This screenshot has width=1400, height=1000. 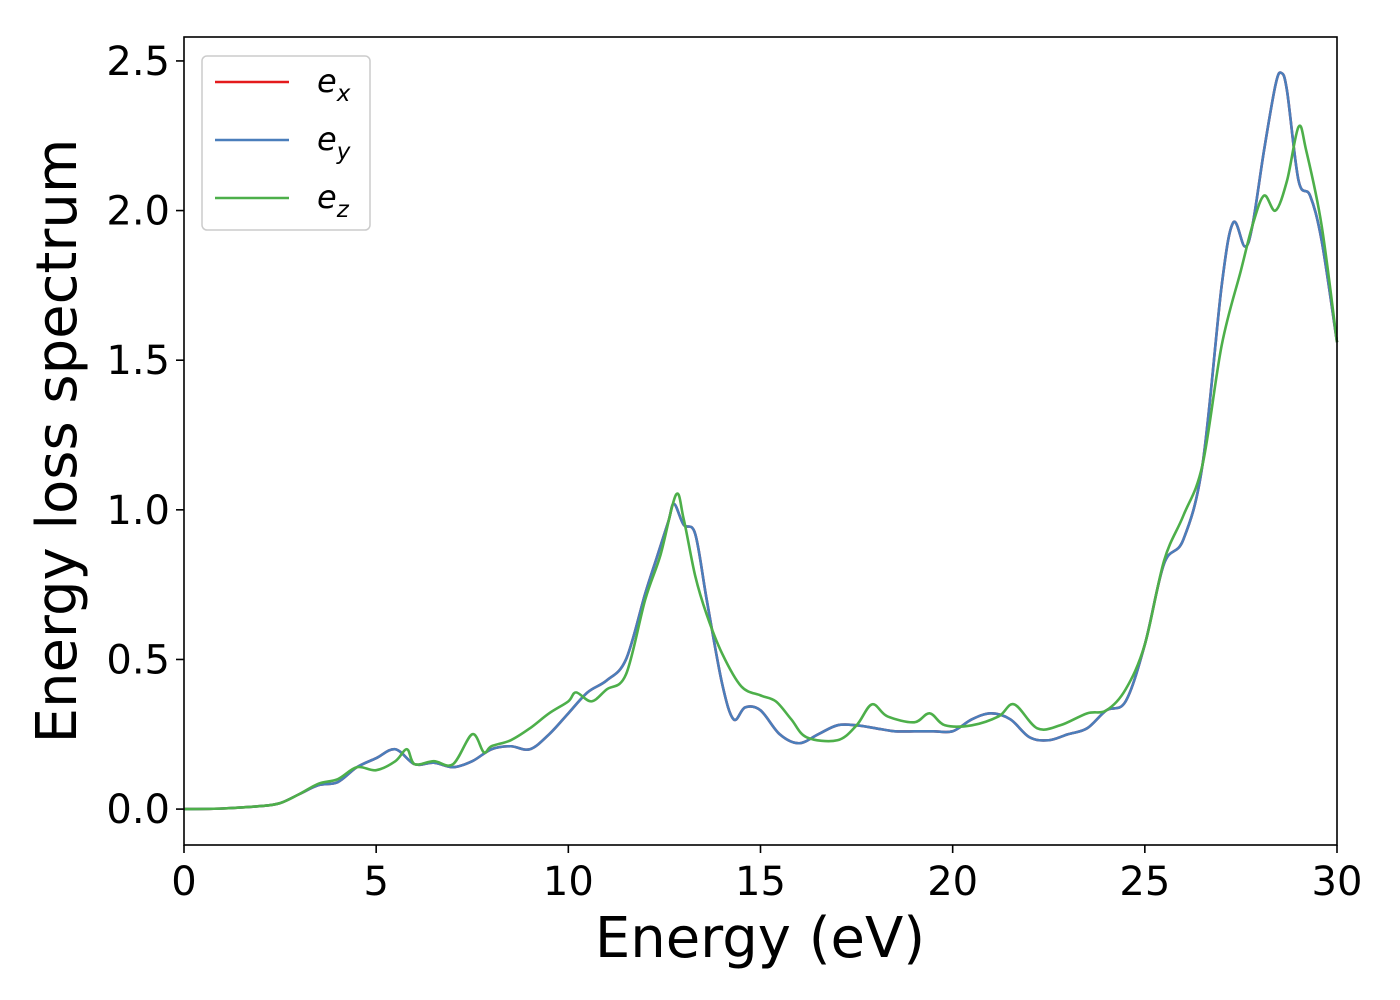 What do you see at coordinates (145, 436) in the screenshot?
I see `y-axis-ticks: 0.0 0.5 1.0 1.5 2.0 2.5` at bounding box center [145, 436].